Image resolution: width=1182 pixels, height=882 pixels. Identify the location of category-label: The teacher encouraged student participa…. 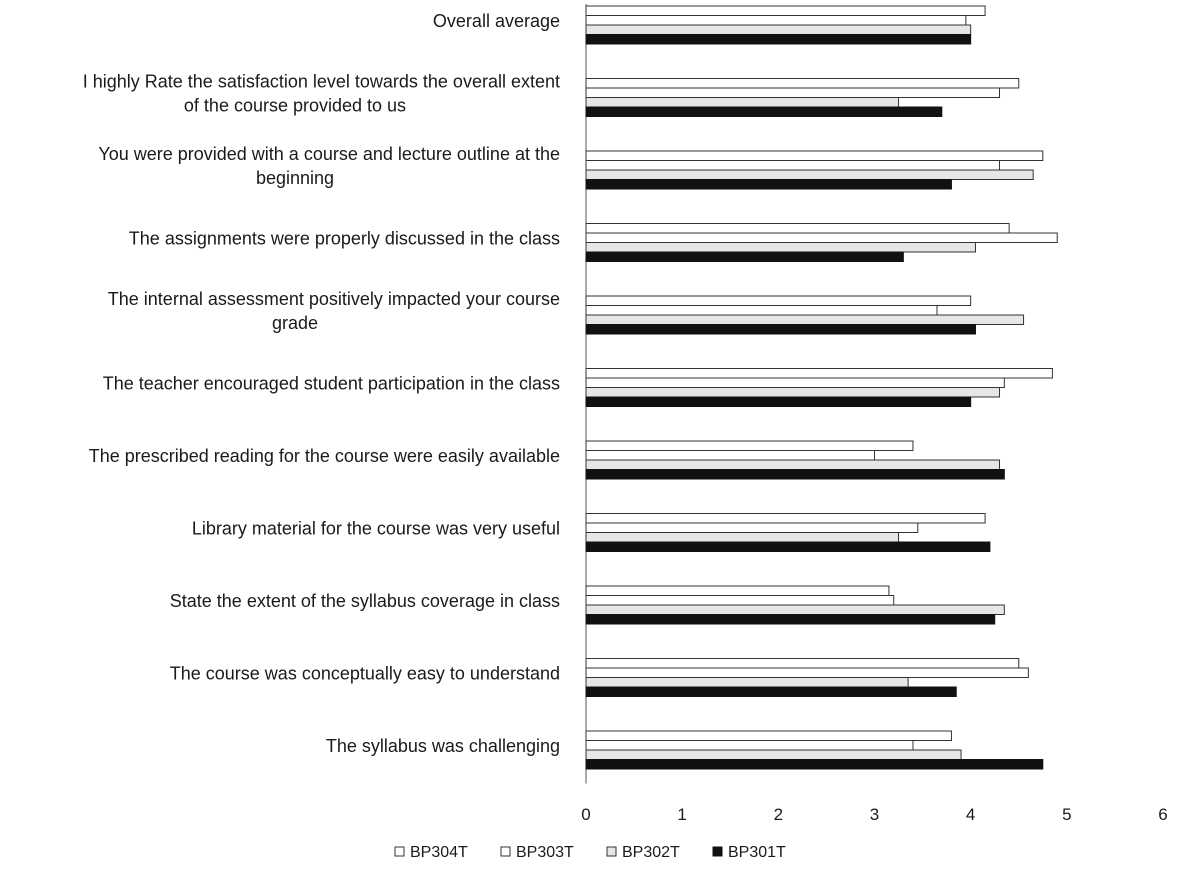
(331, 384).